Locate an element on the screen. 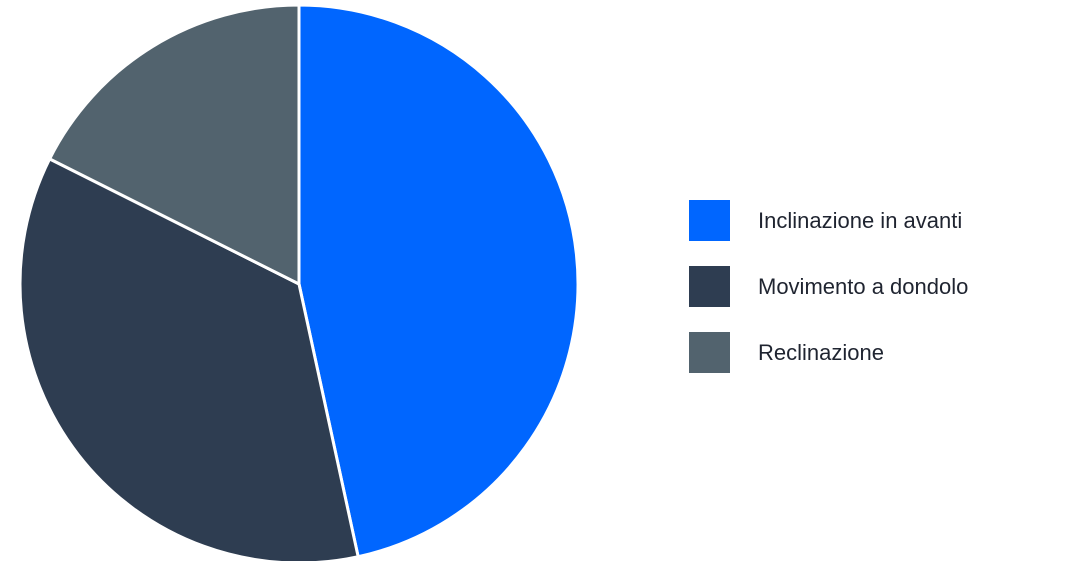 This screenshot has width=1074, height=561. legend-item-inclinazione-in-avanti: Inclinazione in avanti is located at coordinates (828, 220).